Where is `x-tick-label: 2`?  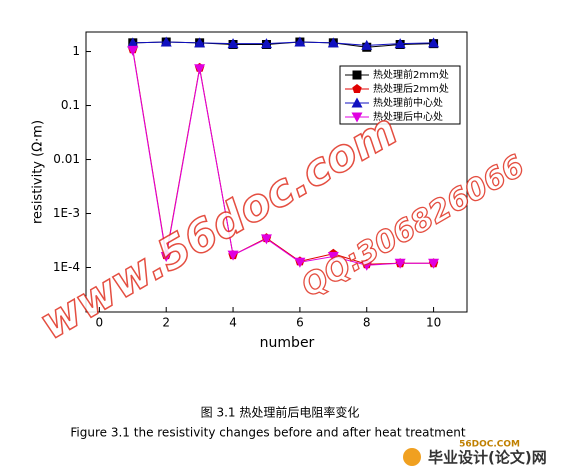
x-tick-label: 2 is located at coordinates (166, 323).